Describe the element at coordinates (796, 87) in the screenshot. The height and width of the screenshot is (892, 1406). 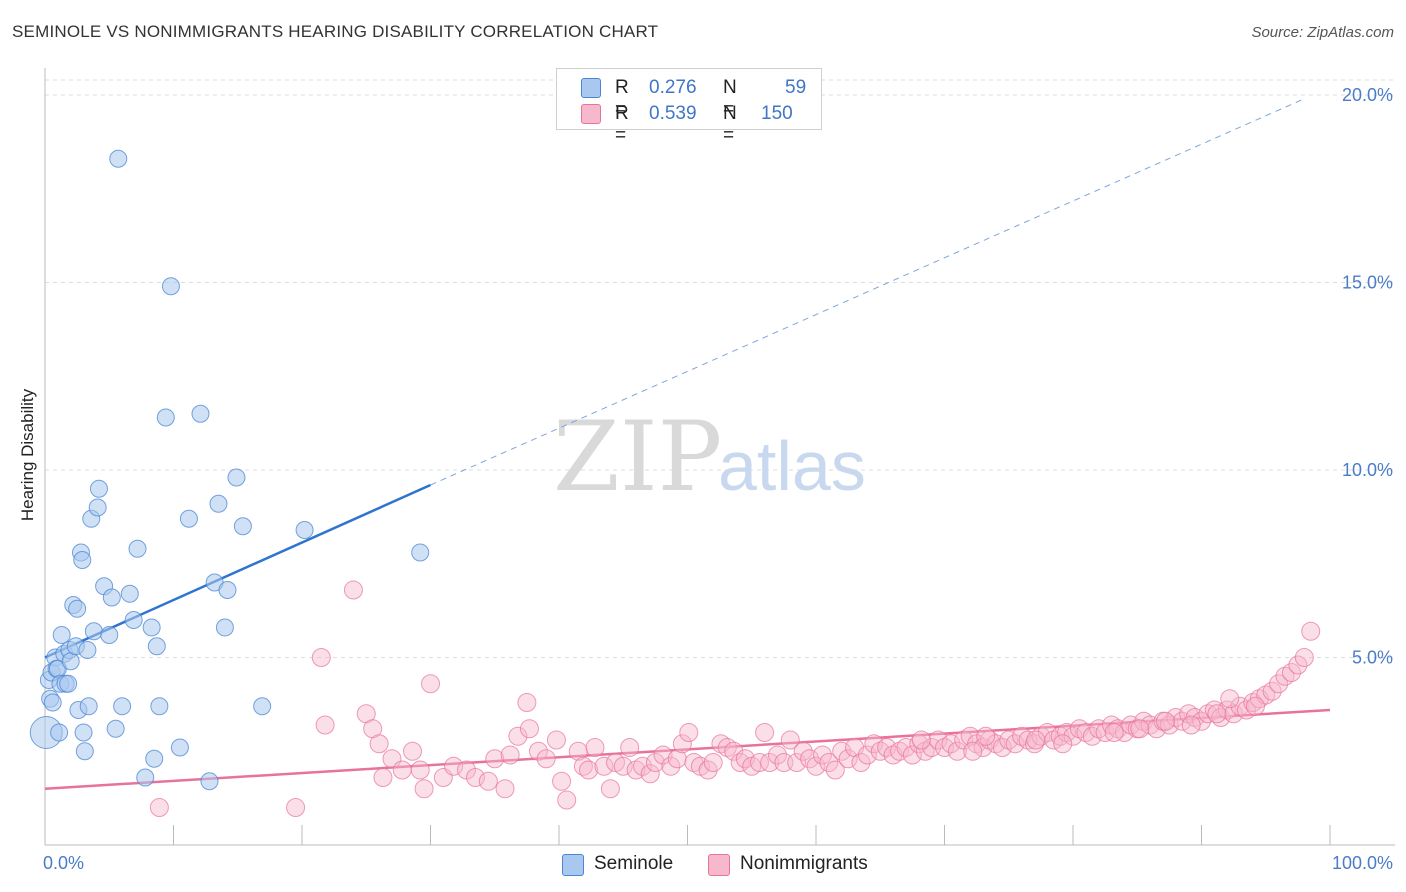
I see `legend-n-value: 59` at that location.